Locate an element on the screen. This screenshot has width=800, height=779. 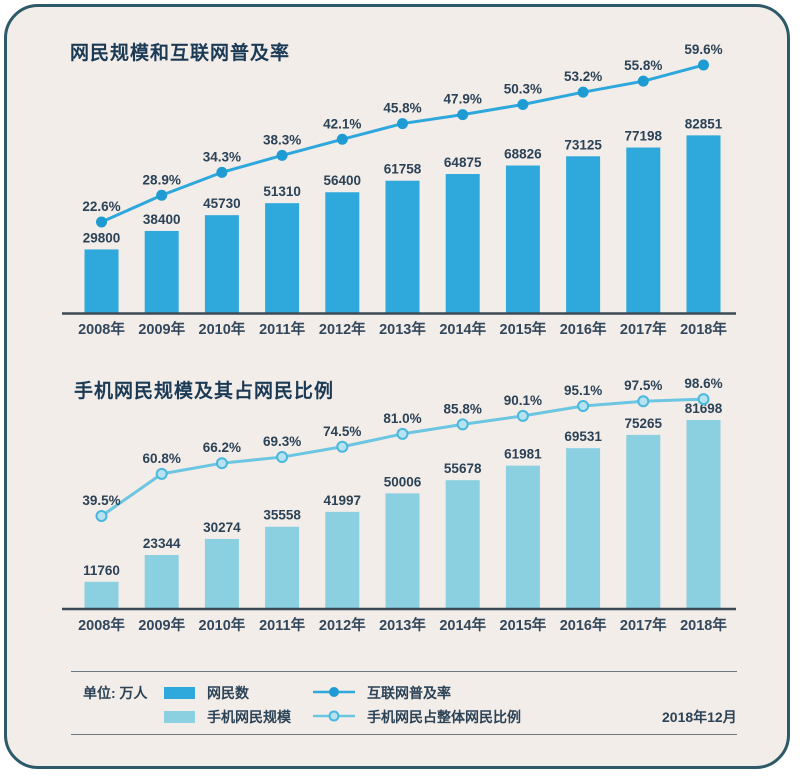
percent-label: 60.8% is located at coordinates (162, 458).